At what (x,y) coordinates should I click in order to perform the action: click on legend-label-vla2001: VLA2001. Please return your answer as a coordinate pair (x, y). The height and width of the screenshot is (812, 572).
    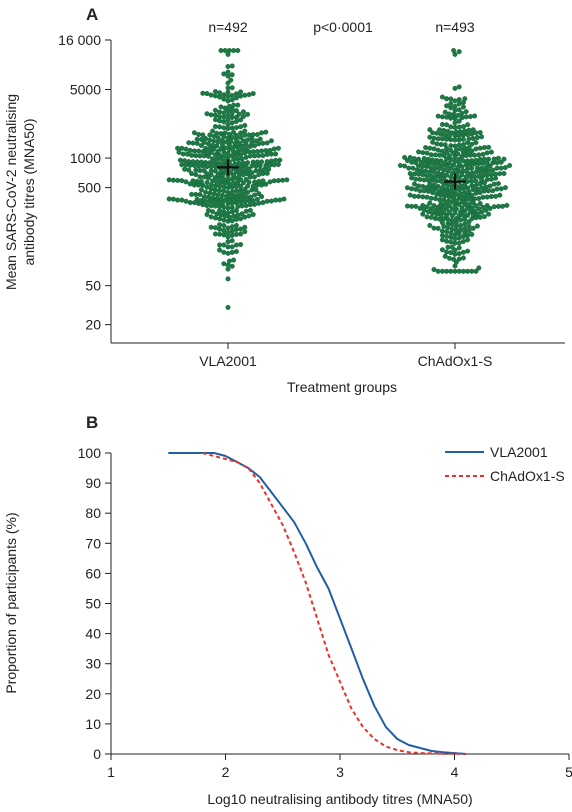
    Looking at the image, I should click on (519, 452).